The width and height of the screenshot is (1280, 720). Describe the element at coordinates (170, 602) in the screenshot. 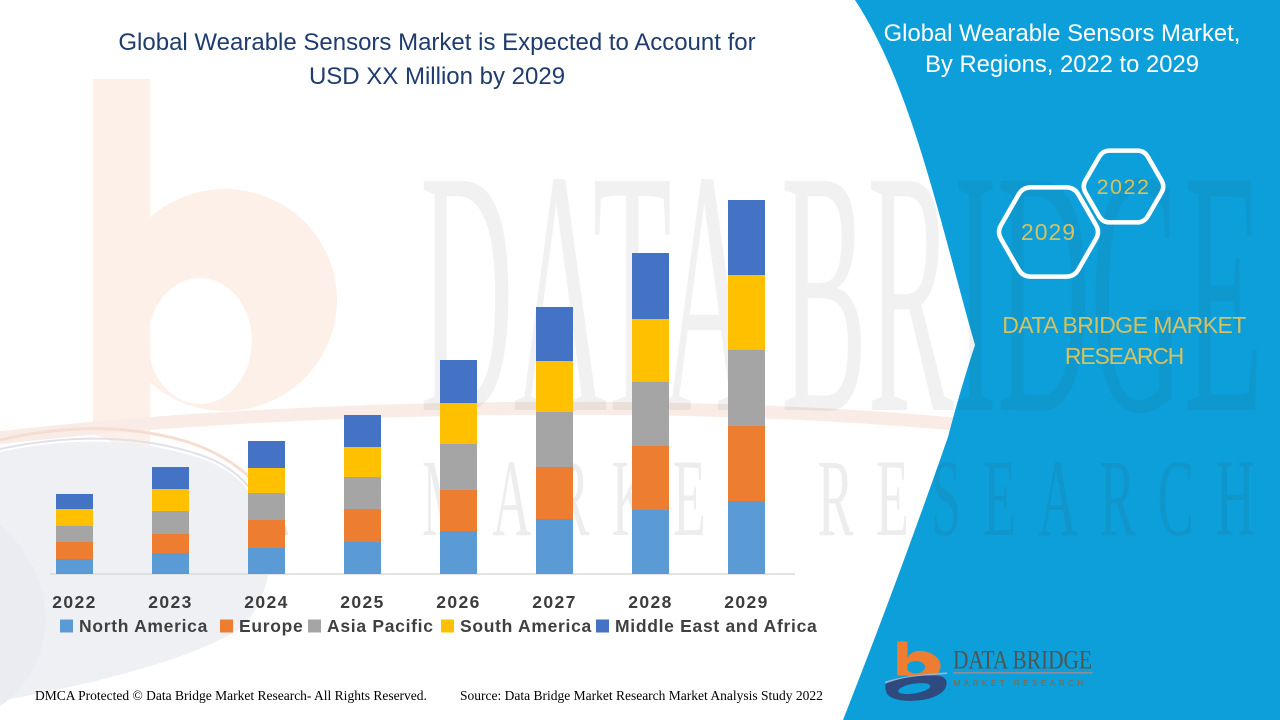

I see `svg-text: 2023` at that location.